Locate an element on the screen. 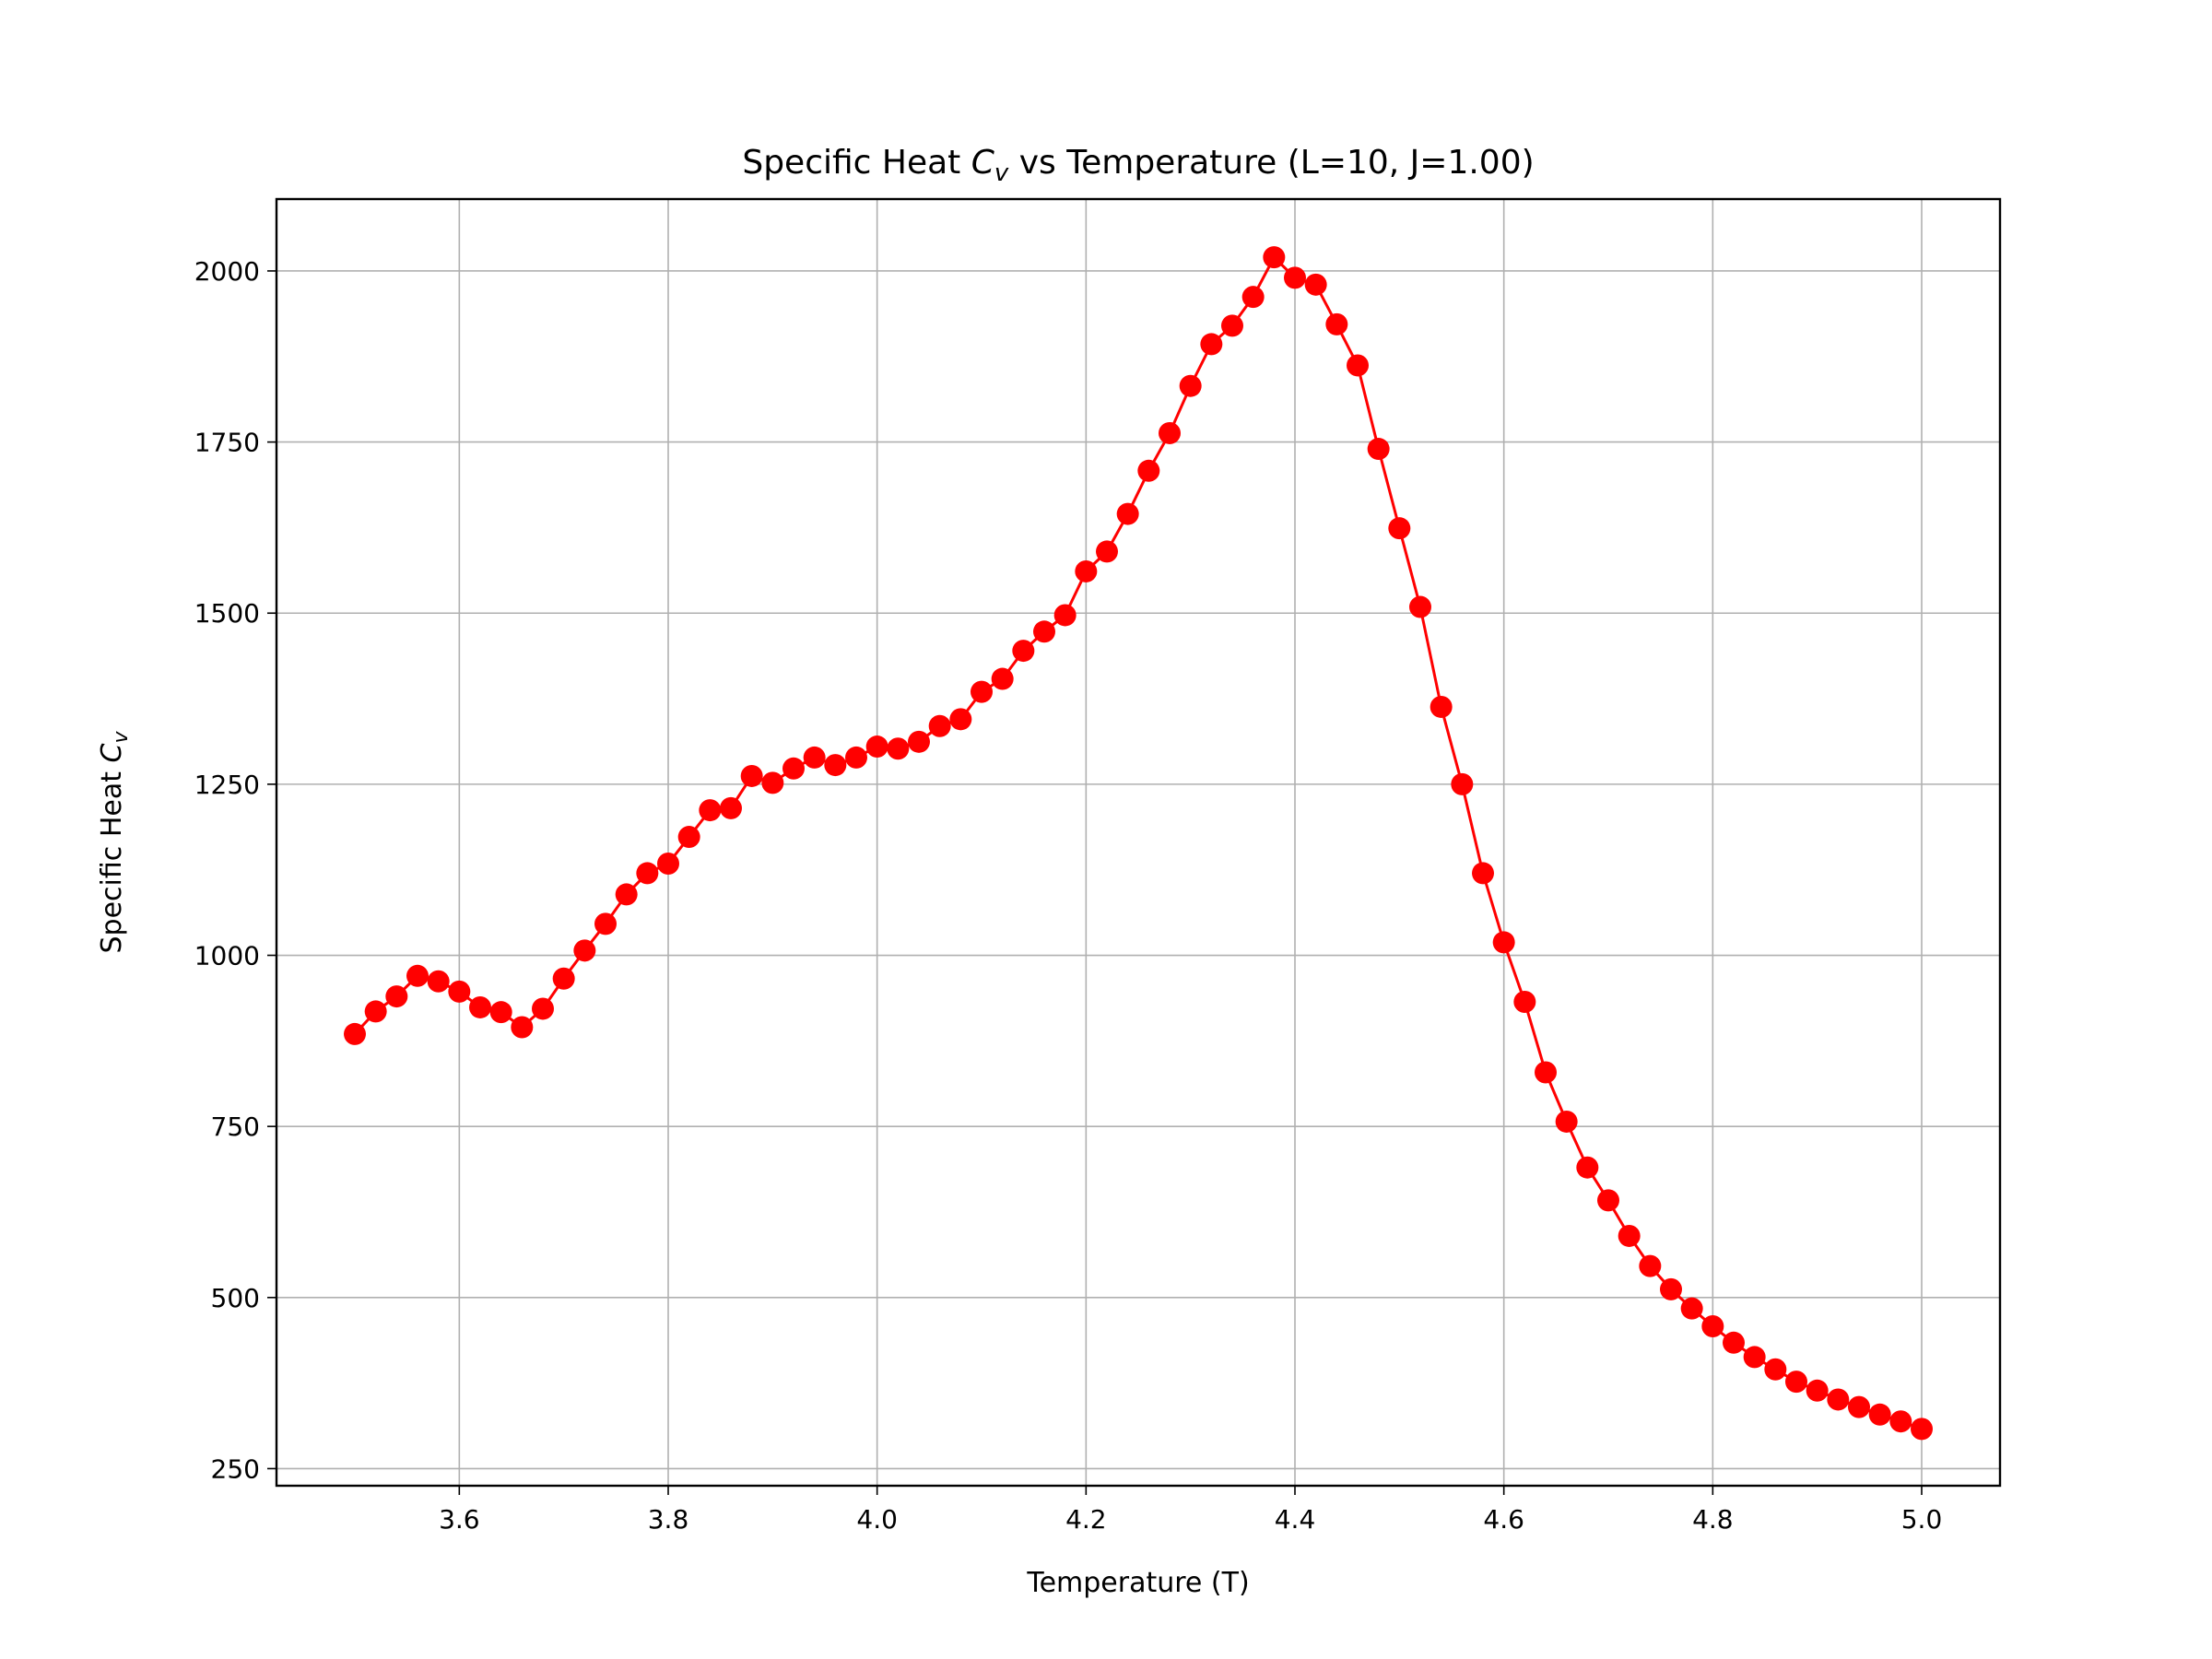  y-tick-label: 2000 is located at coordinates (227, 271).